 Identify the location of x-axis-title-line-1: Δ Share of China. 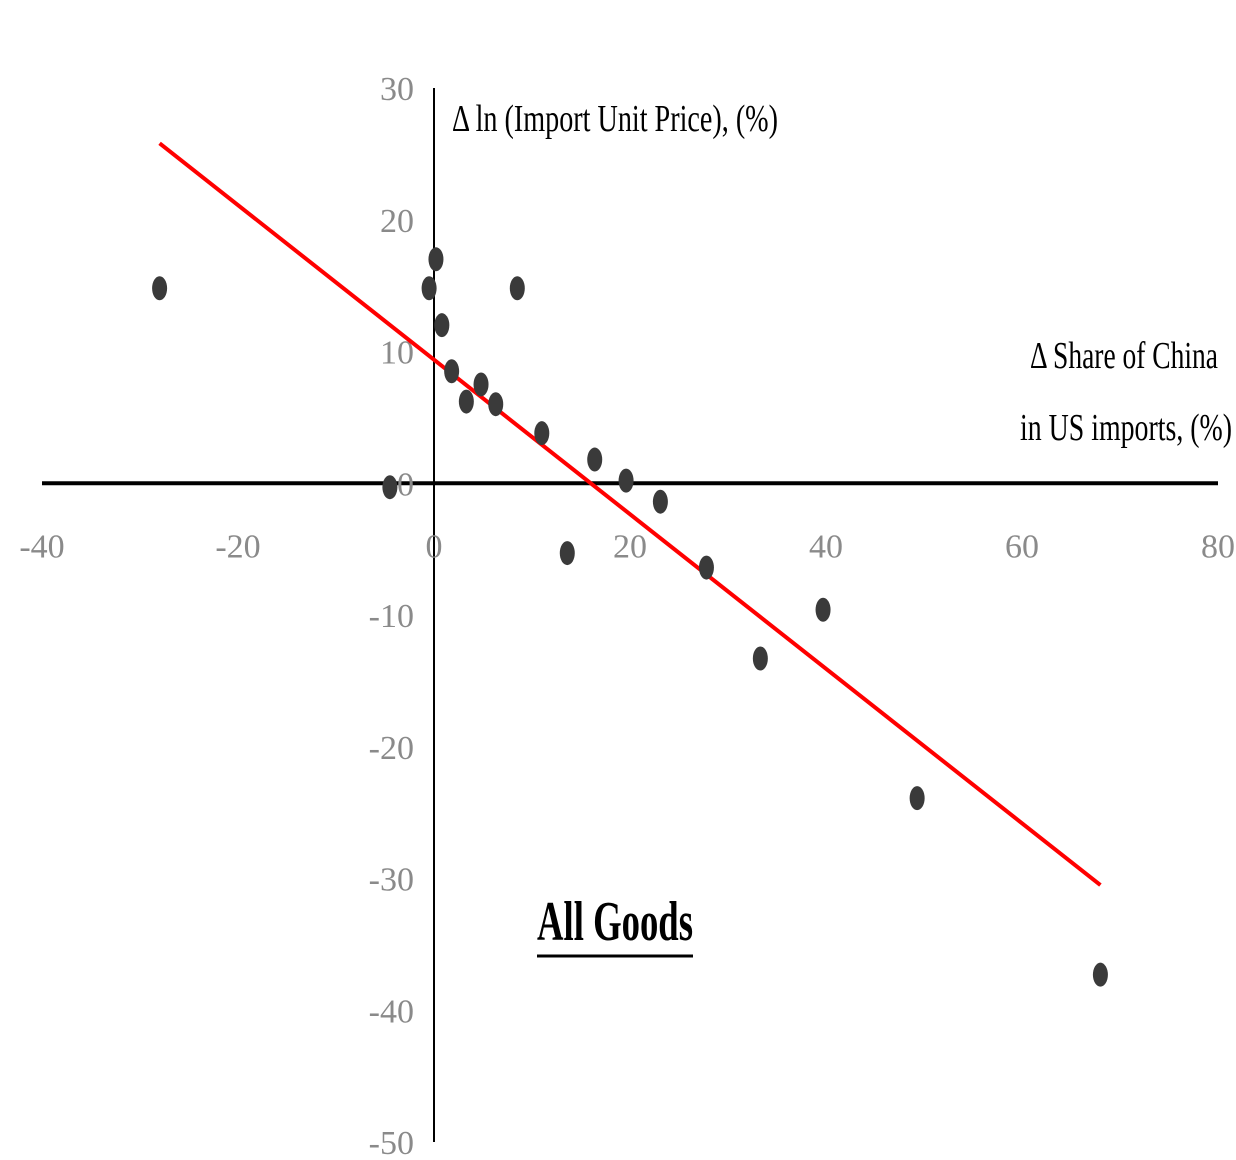
(1124, 356).